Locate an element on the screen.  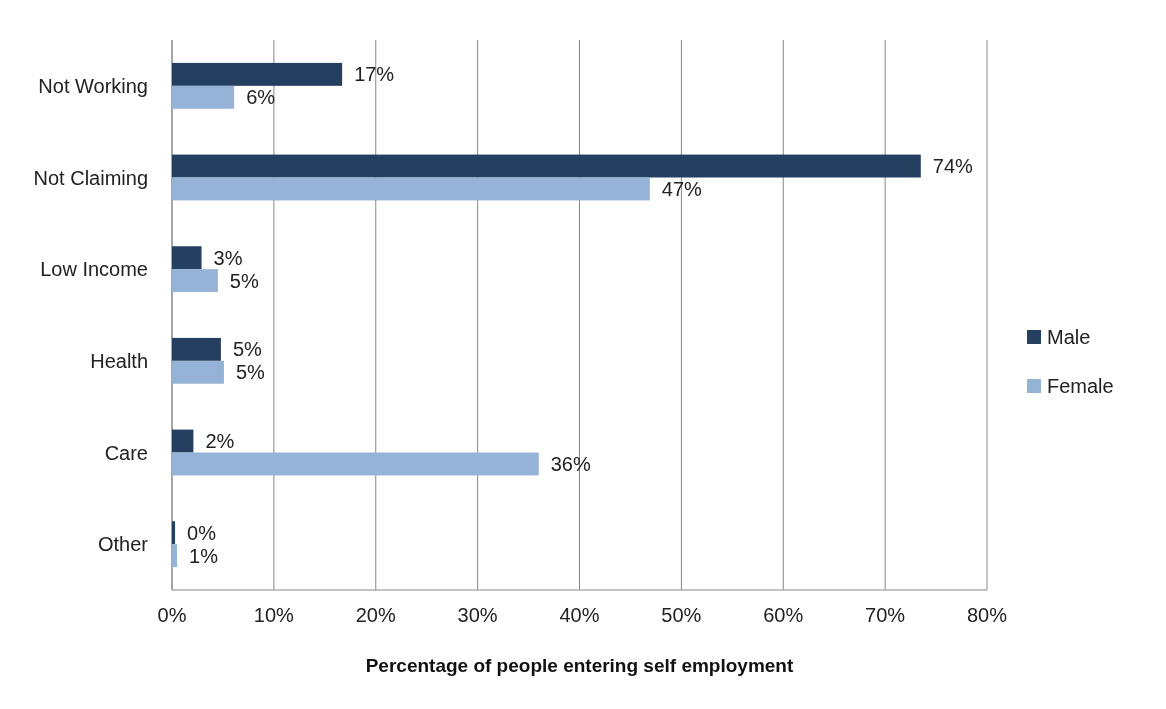
legend-label: Male is located at coordinates (1069, 337).